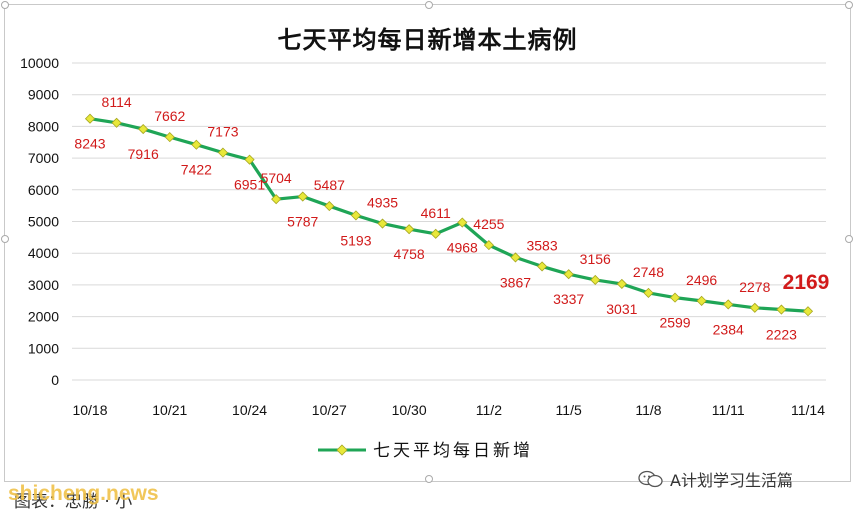 This screenshot has height=516, width=855. What do you see at coordinates (568, 299) in the screenshot?
I see `data-label: 3337` at bounding box center [568, 299].